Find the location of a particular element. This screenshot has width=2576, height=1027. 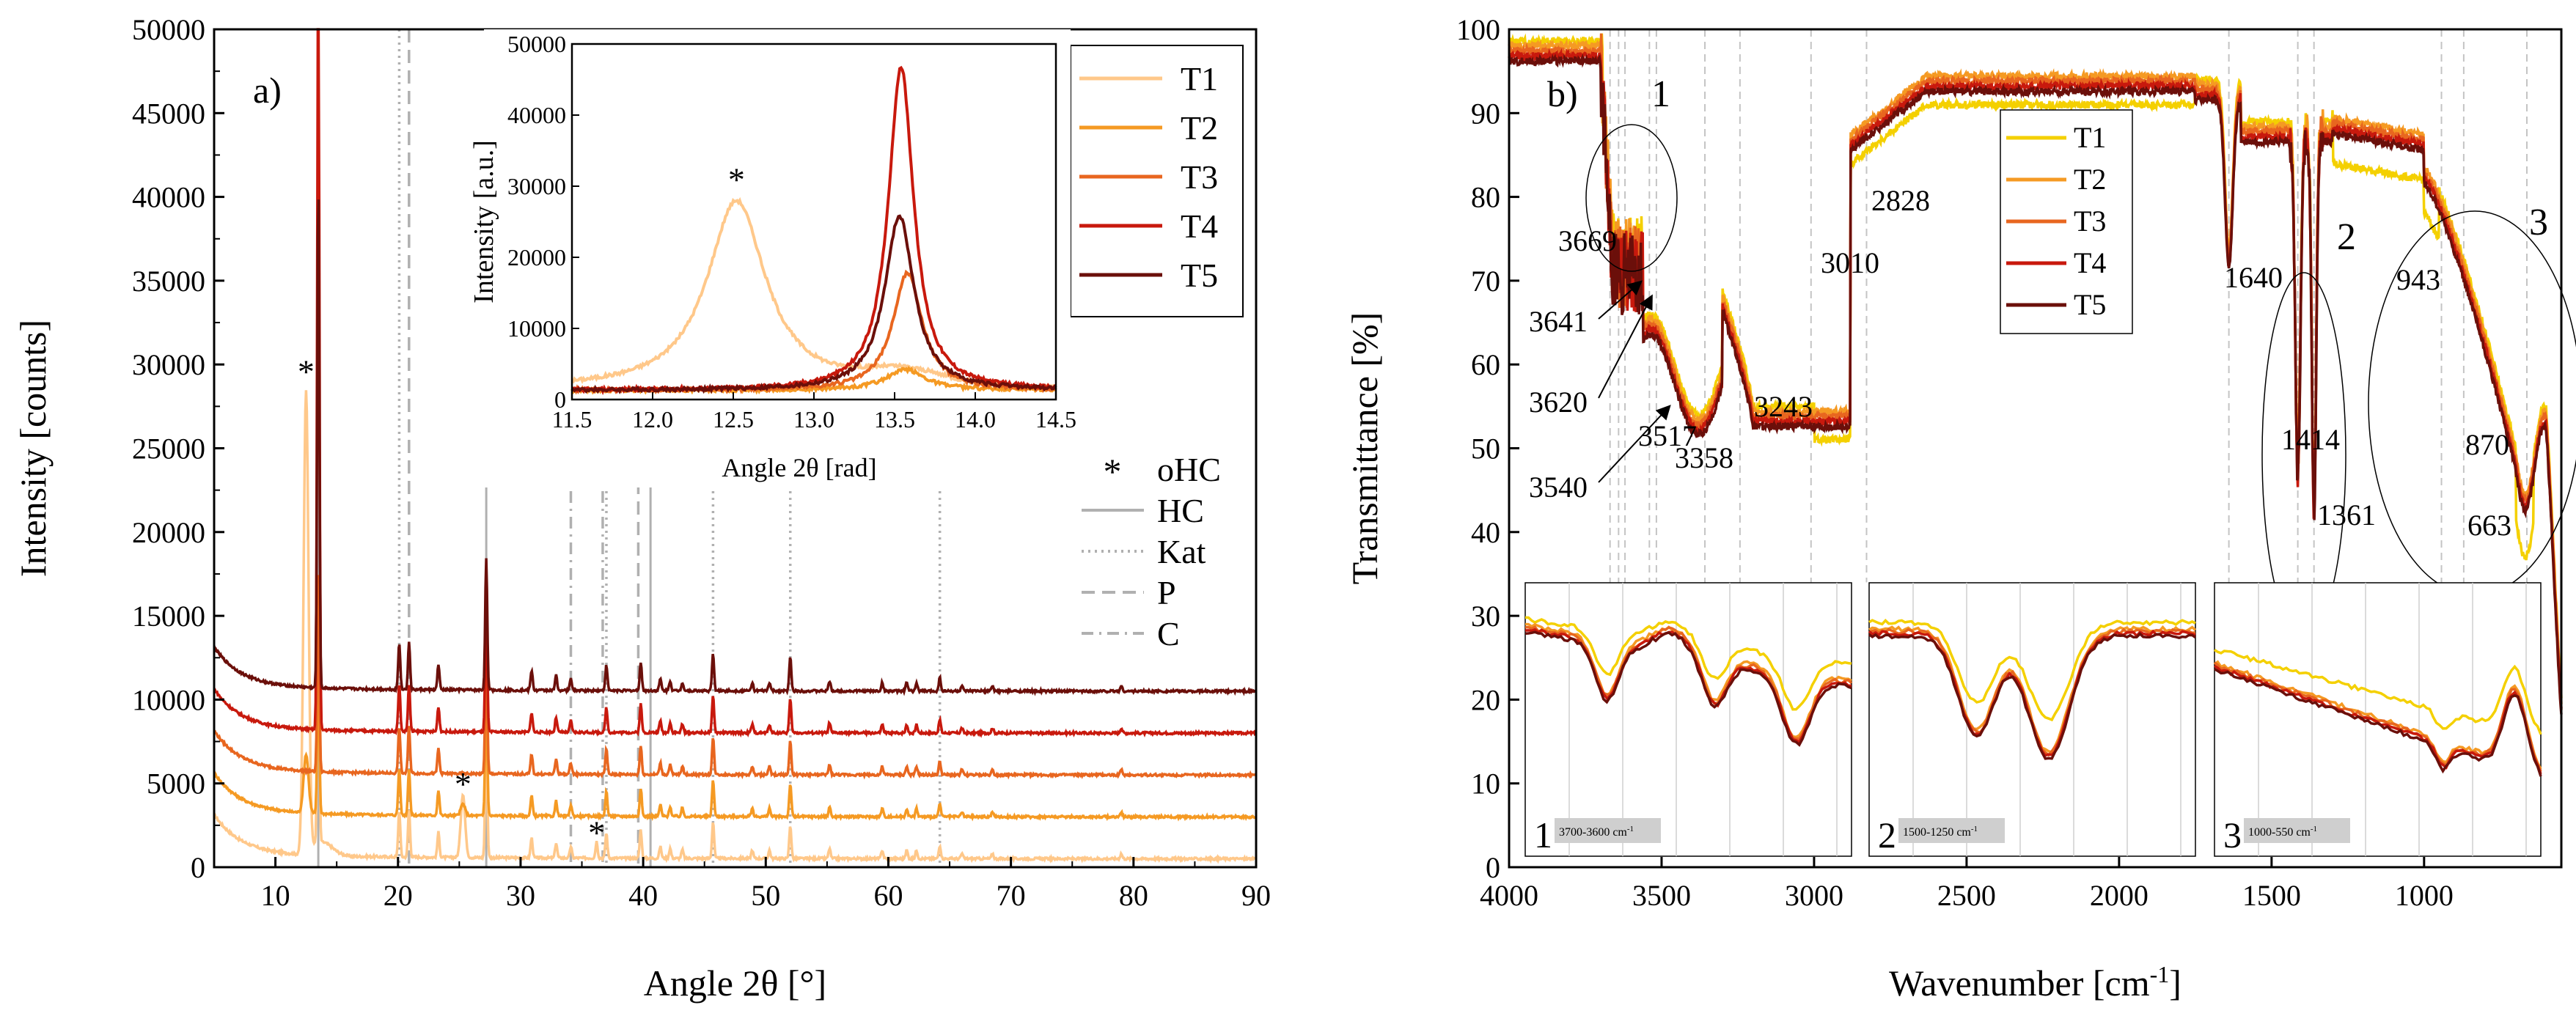

xrd-legend-label-T5: T5 is located at coordinates (1199, 275).